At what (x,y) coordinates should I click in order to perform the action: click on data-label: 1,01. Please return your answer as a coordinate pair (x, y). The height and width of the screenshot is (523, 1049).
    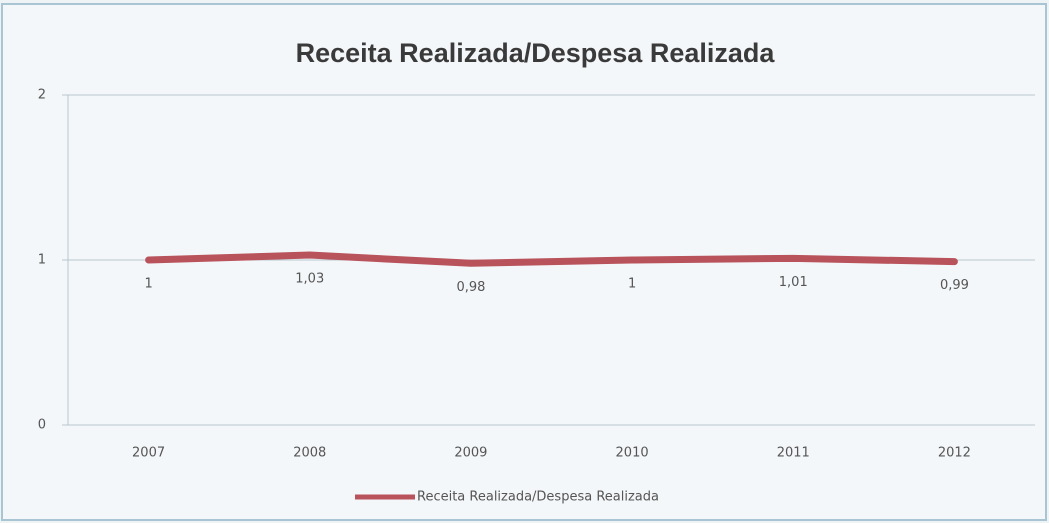
    Looking at the image, I should click on (793, 282).